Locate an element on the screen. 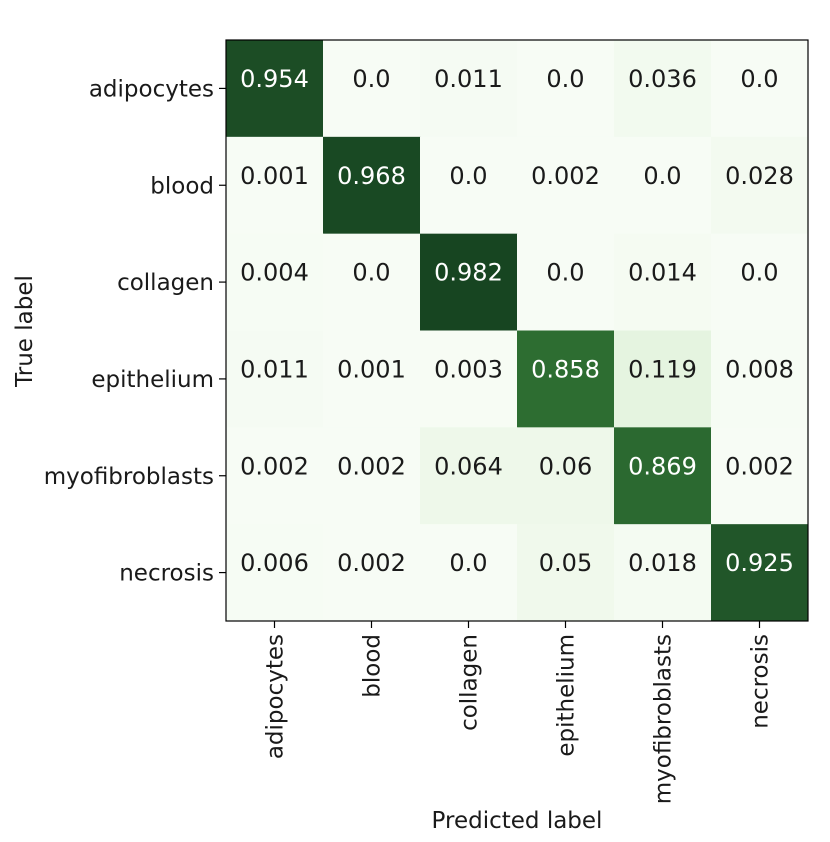  y-tick-label: necrosis is located at coordinates (166, 574).